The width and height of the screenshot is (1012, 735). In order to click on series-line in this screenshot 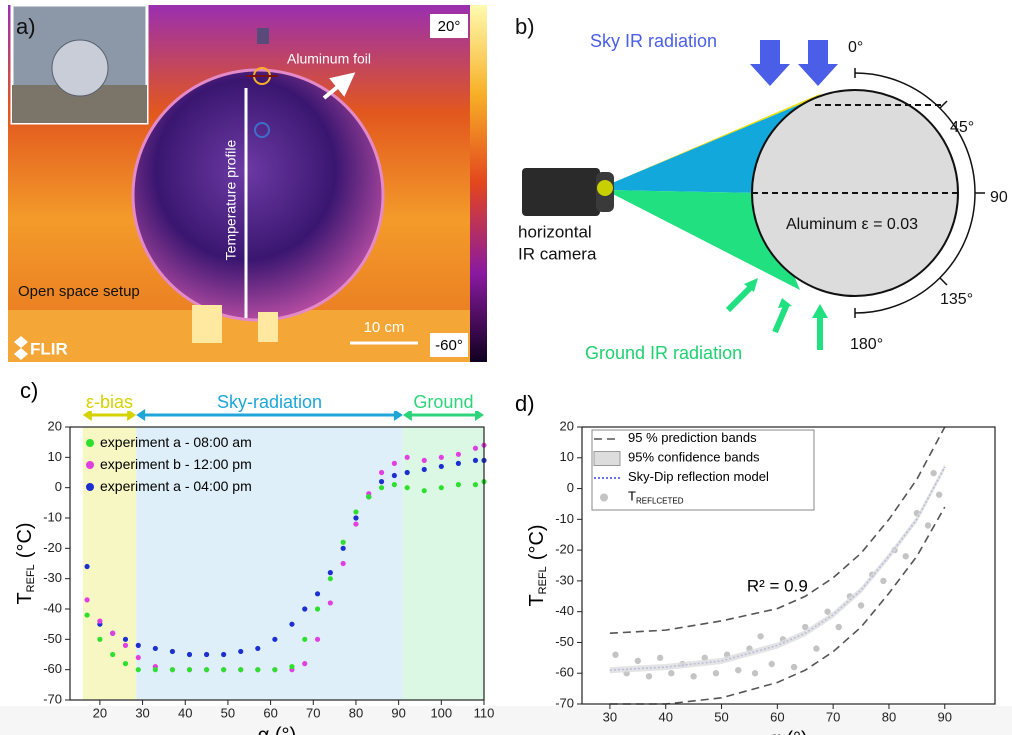, I will do `click(777, 530)`.